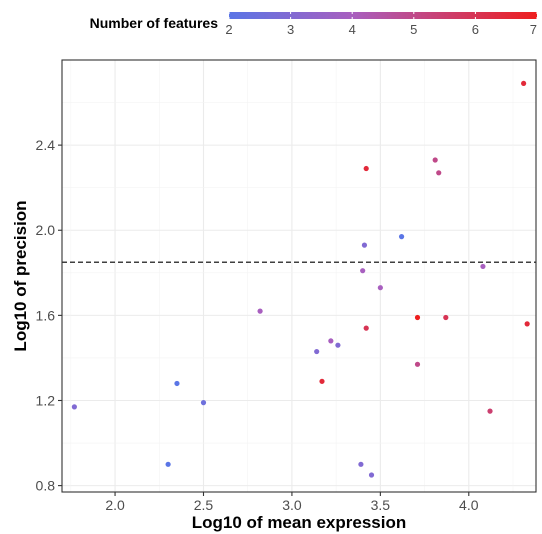 Image resolution: width=542 pixels, height=534 pixels. I want to click on x-axis: 2.0 2.5 3.0 3.5 4.0, so click(292, 502).